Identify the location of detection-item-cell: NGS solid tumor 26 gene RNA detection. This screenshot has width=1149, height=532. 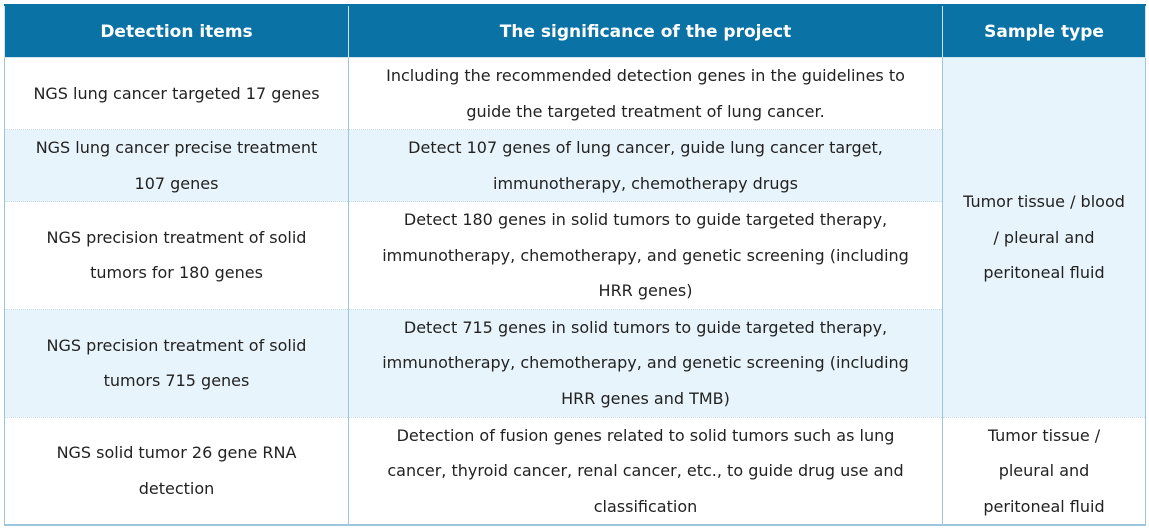
(176, 471).